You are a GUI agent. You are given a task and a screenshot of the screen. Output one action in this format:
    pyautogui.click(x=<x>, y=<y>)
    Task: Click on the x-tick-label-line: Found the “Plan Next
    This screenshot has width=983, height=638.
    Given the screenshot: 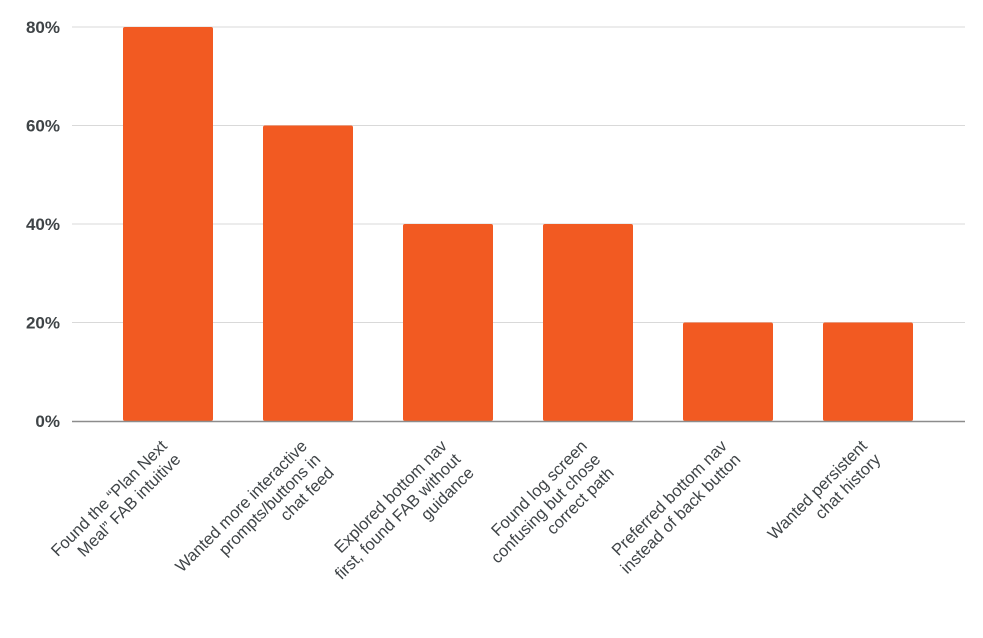 What is the action you would take?
    pyautogui.click(x=109, y=498)
    